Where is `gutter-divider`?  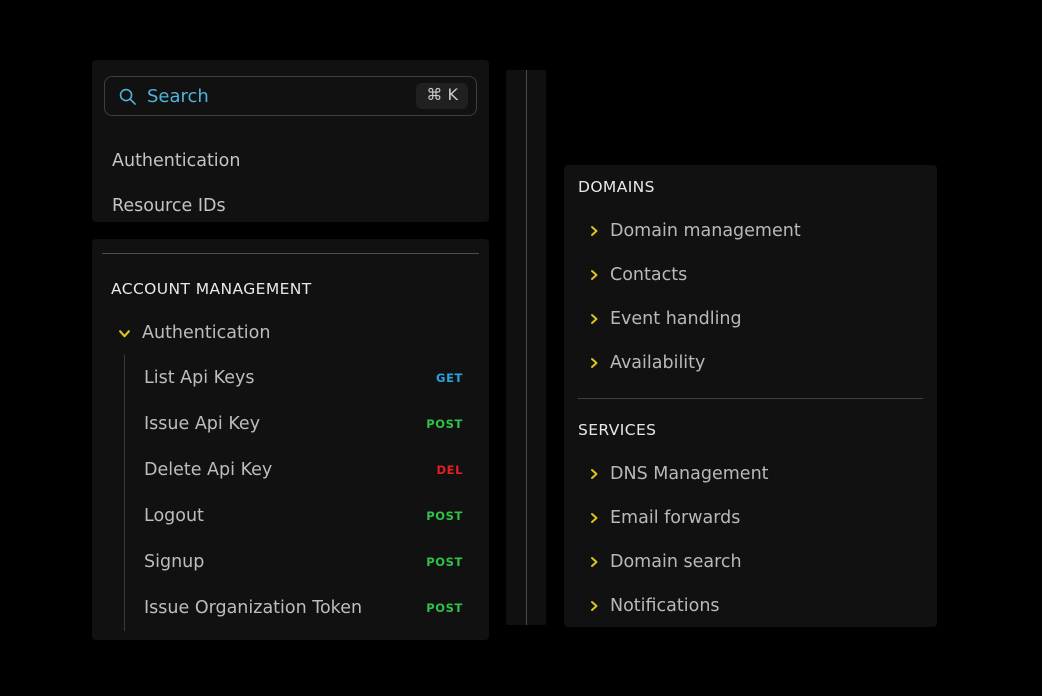
gutter-divider is located at coordinates (526, 347).